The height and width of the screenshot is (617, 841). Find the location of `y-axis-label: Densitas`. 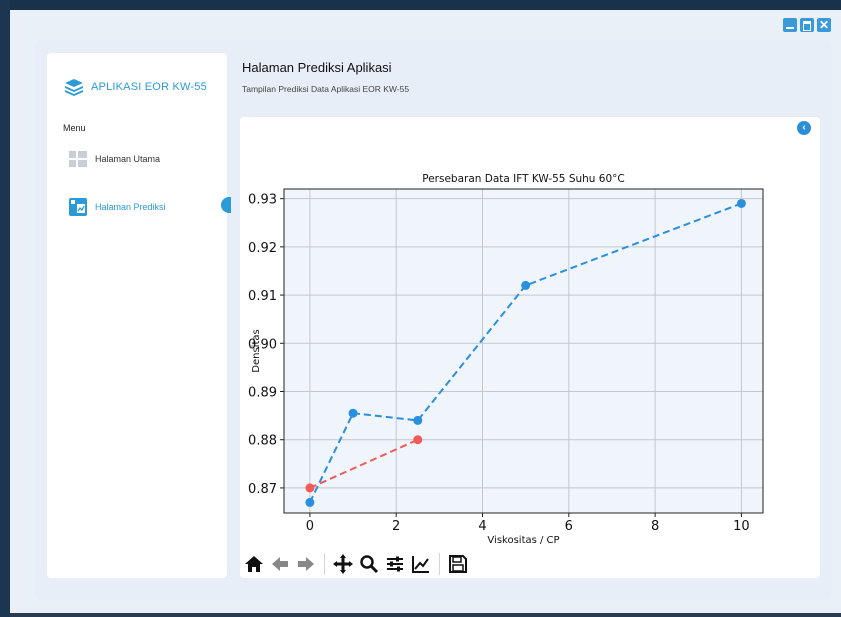

y-axis-label: Densitas is located at coordinates (256, 350).